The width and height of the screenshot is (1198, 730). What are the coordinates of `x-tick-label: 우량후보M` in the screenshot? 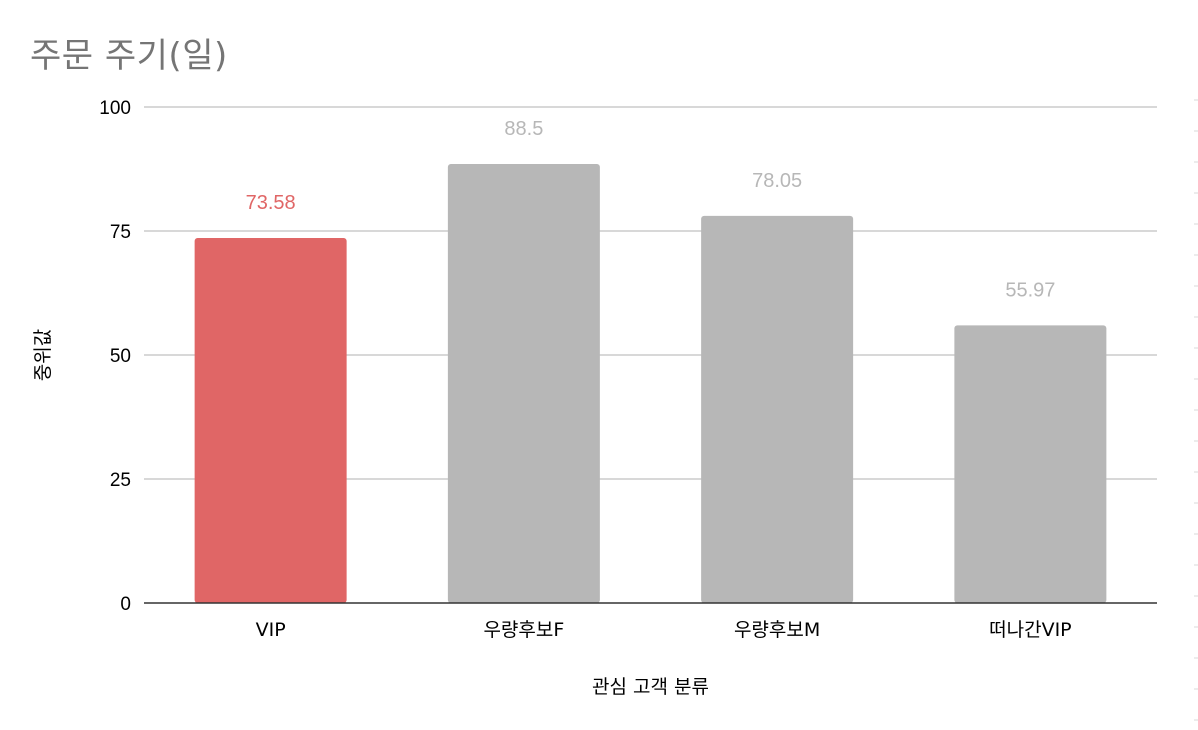 It's located at (777, 630).